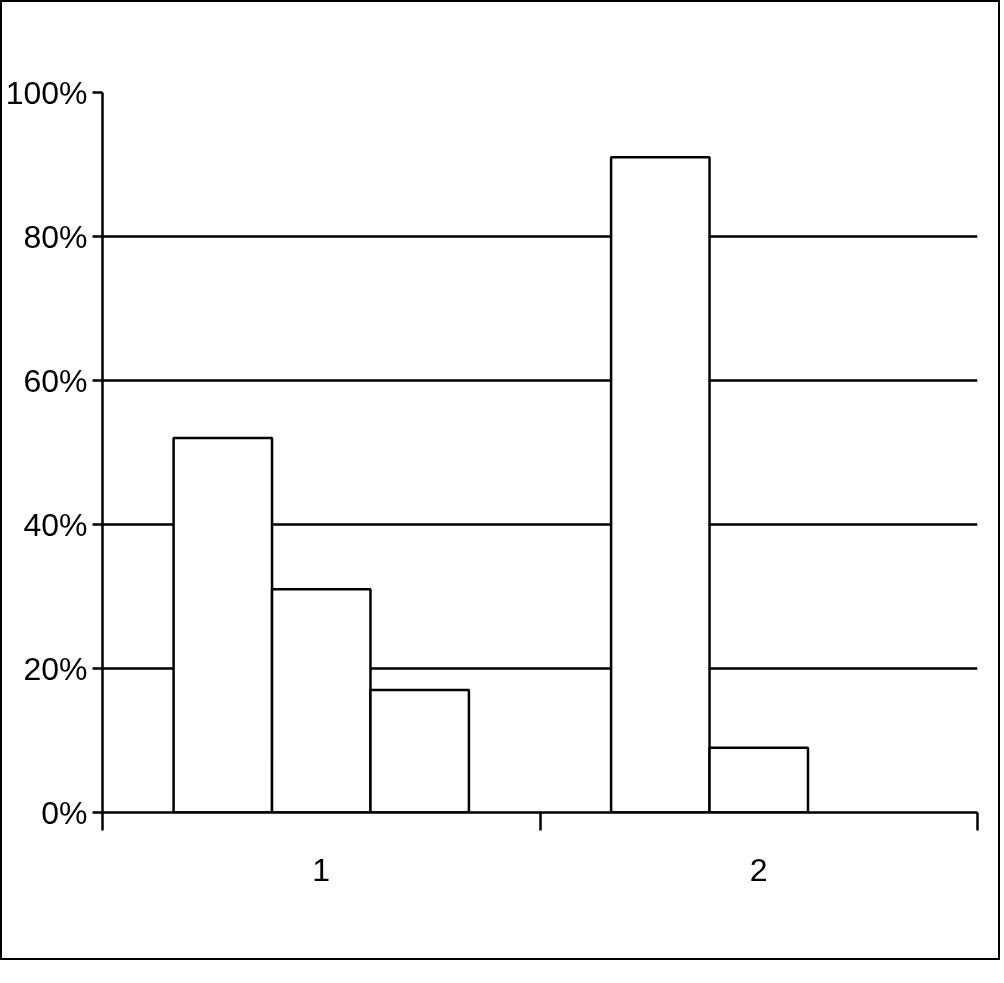 The height and width of the screenshot is (983, 1004). I want to click on y-tick-label: 40%, so click(55, 524).